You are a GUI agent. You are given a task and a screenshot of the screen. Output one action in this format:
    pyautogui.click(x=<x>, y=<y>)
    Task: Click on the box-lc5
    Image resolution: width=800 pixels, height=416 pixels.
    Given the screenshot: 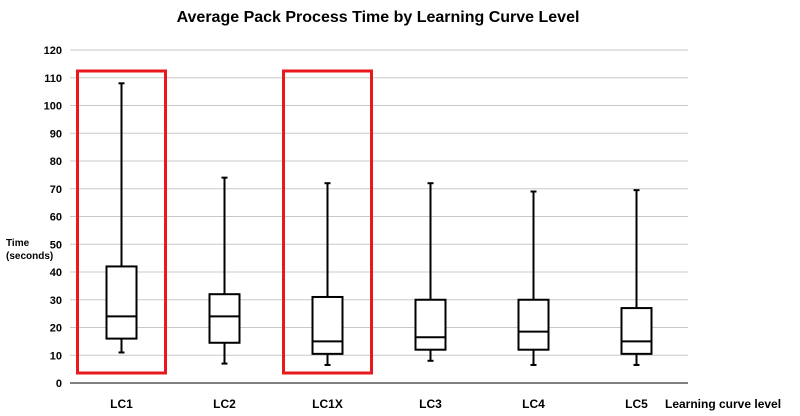 What is the action you would take?
    pyautogui.click(x=636, y=277)
    